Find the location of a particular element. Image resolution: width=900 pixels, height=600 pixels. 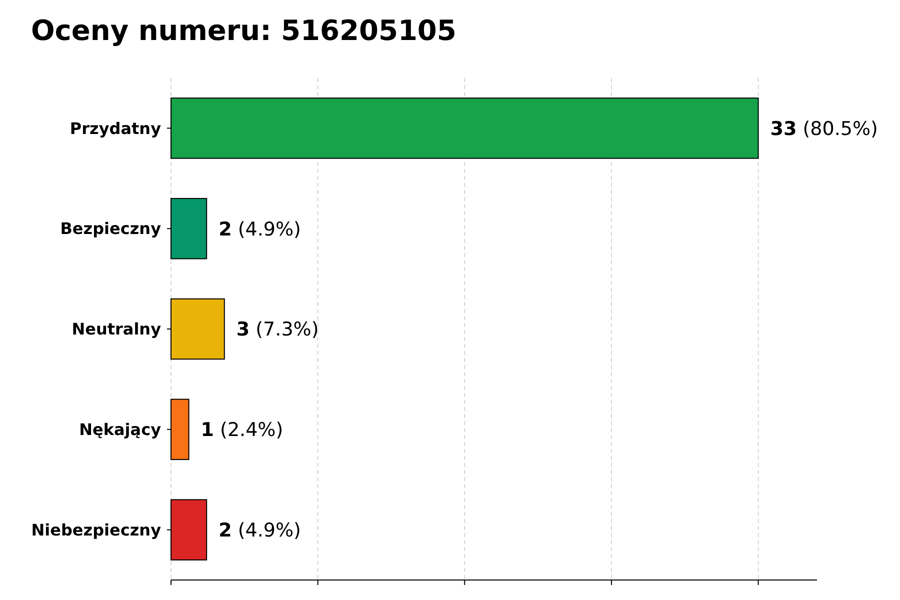

data-label: 1 (2.4%) is located at coordinates (242, 430).